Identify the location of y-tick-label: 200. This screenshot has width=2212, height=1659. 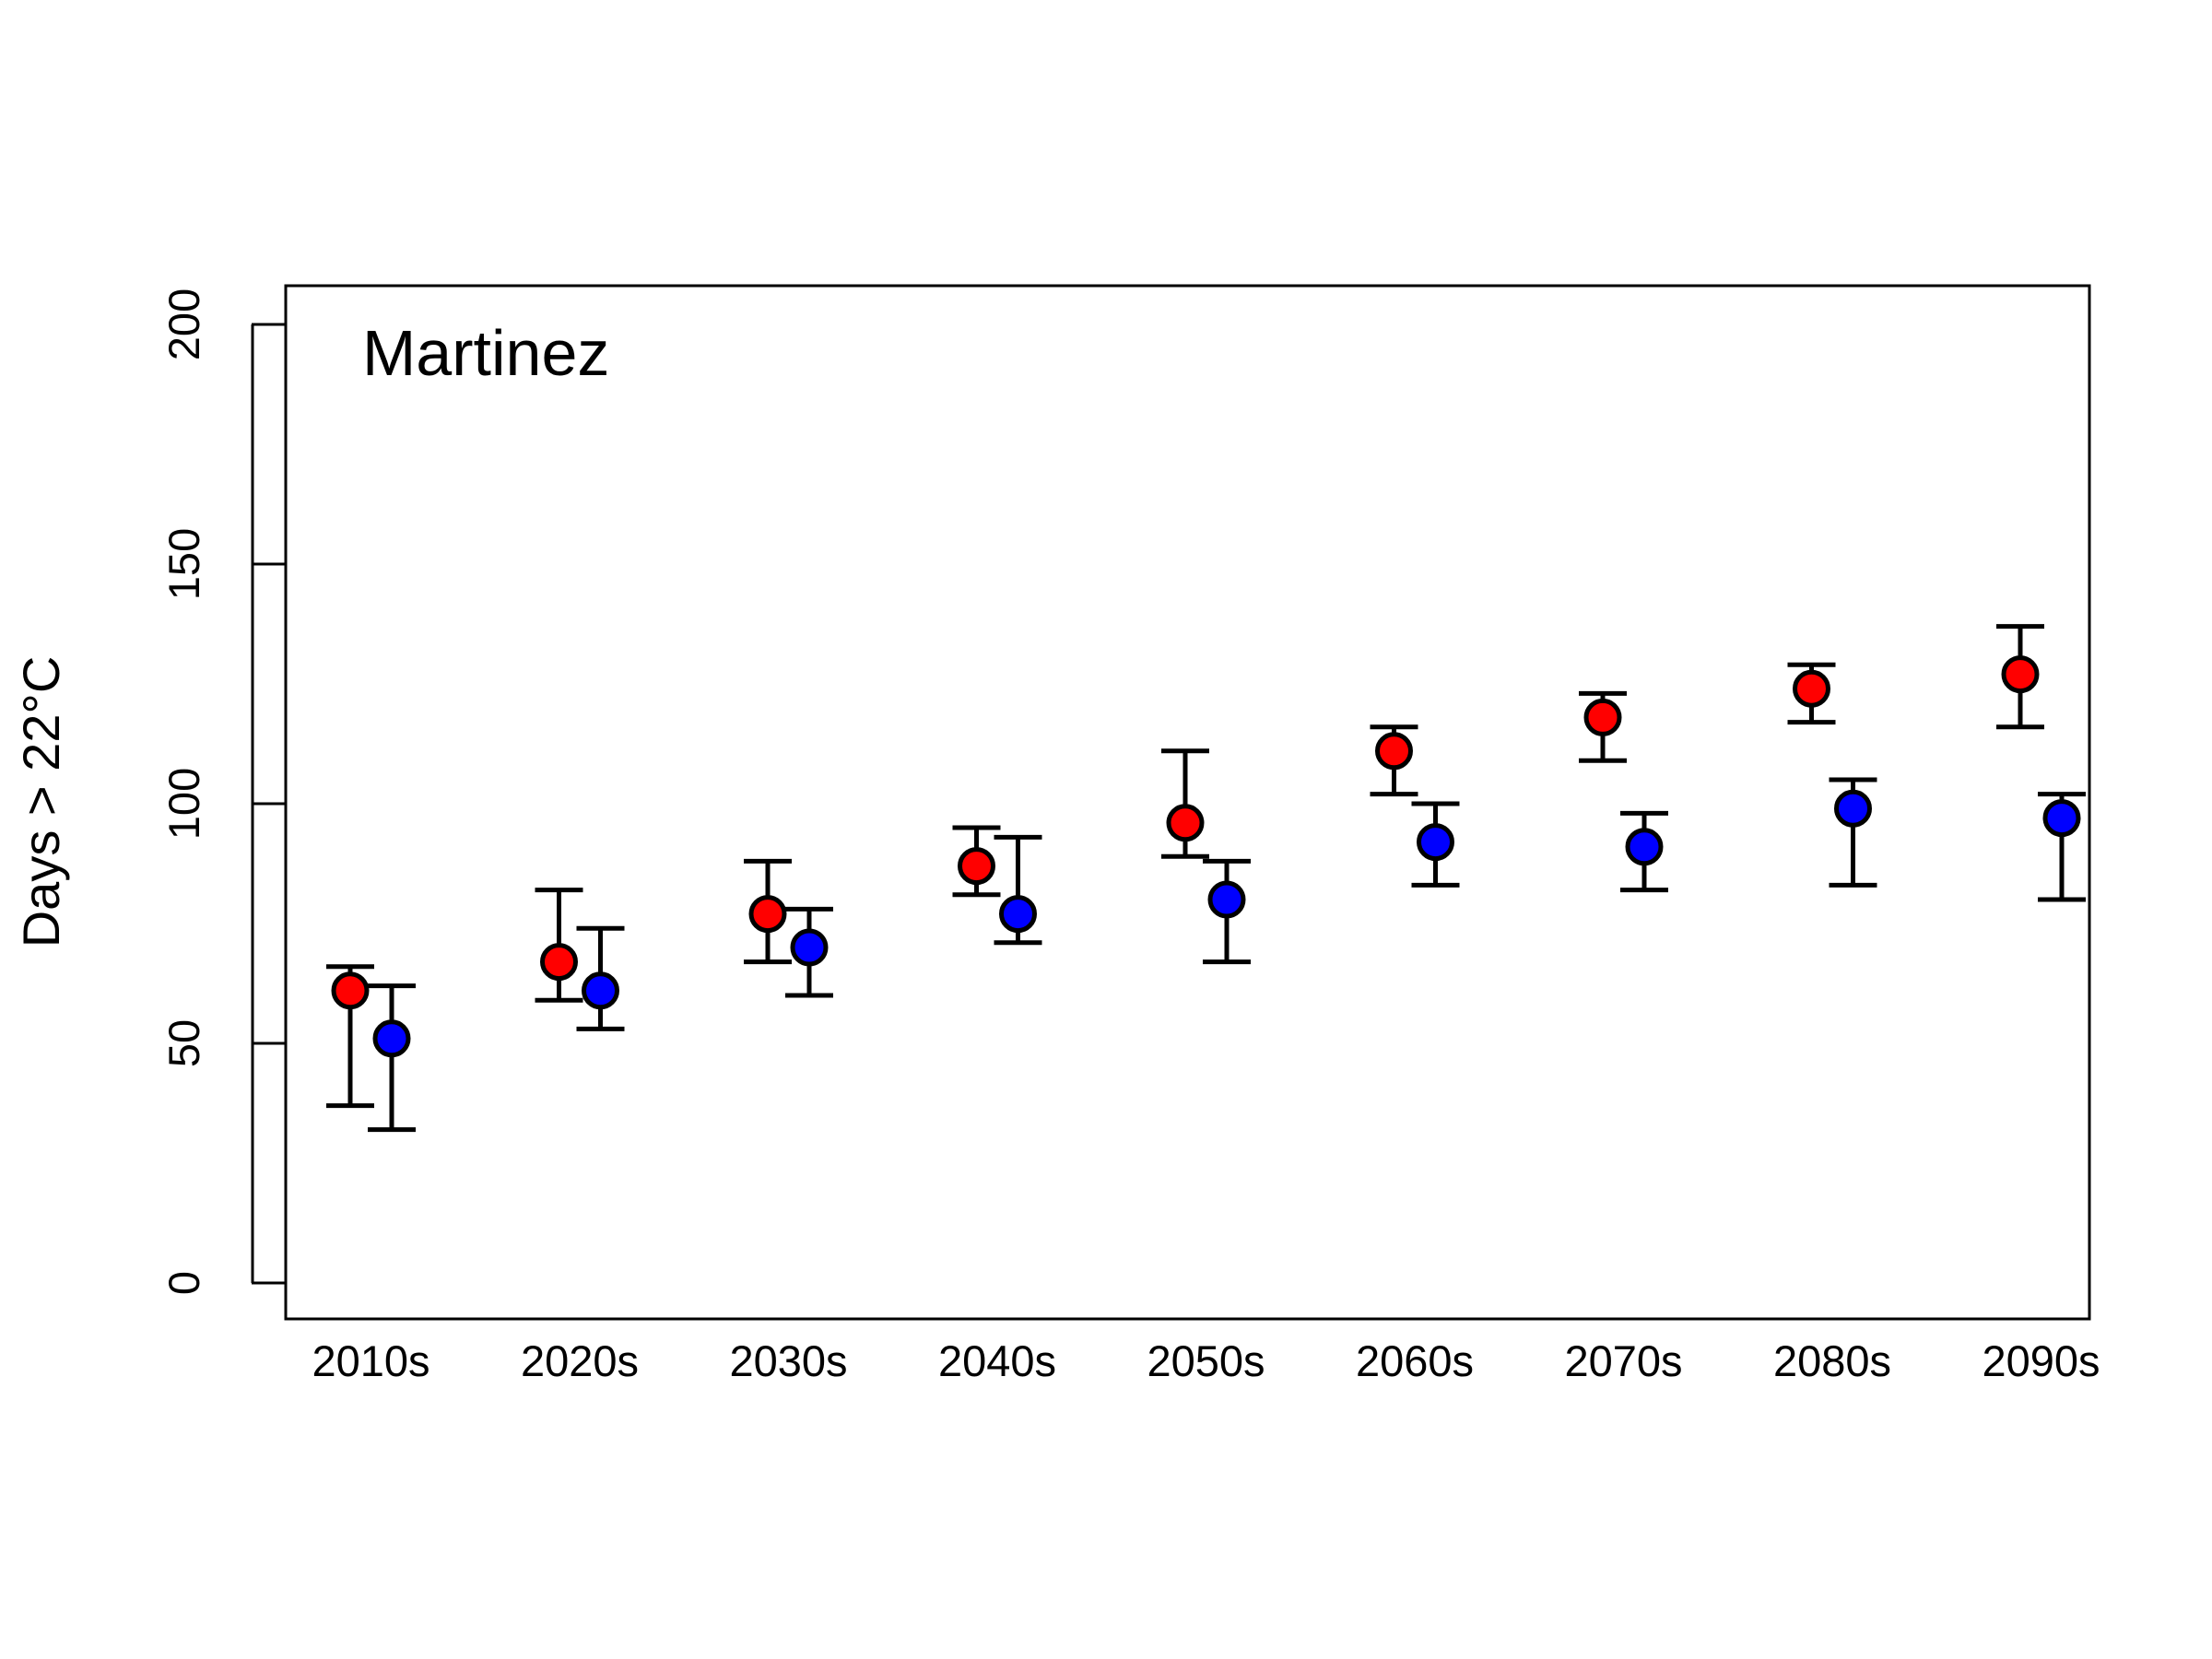
(183, 324).